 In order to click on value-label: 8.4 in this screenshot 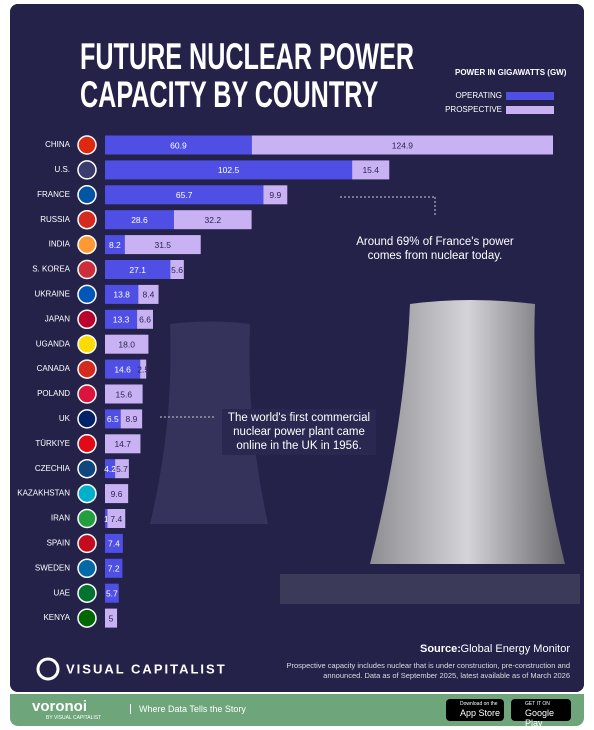, I will do `click(148, 295)`.